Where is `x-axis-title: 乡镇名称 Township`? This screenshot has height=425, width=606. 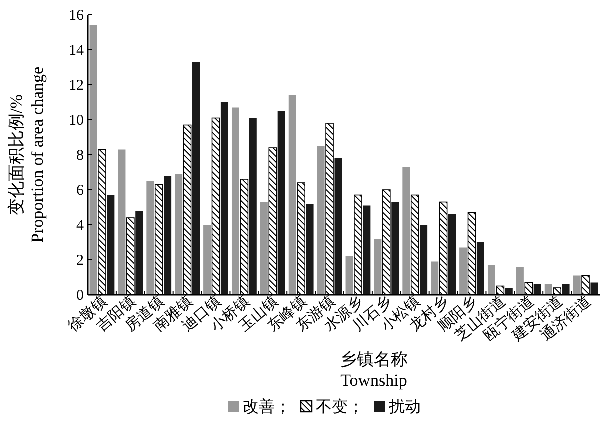 x-axis-title: 乡镇名称 Township is located at coordinates (374, 370).